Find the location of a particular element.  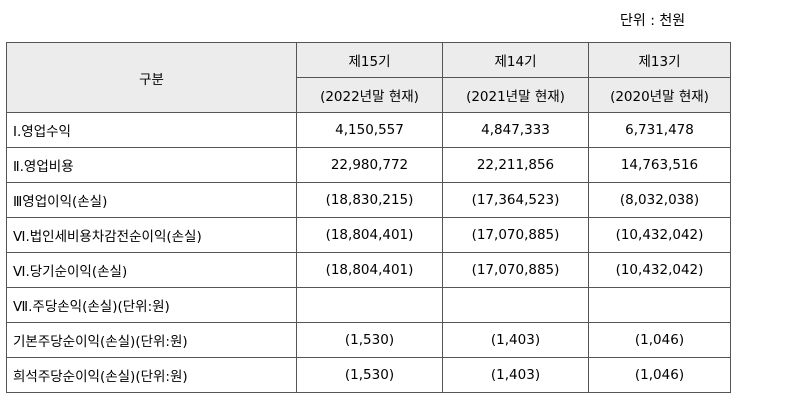

header-row-date: (2022년말 현재) (2021년말 현재) (2020년말 현재) is located at coordinates (369, 95).